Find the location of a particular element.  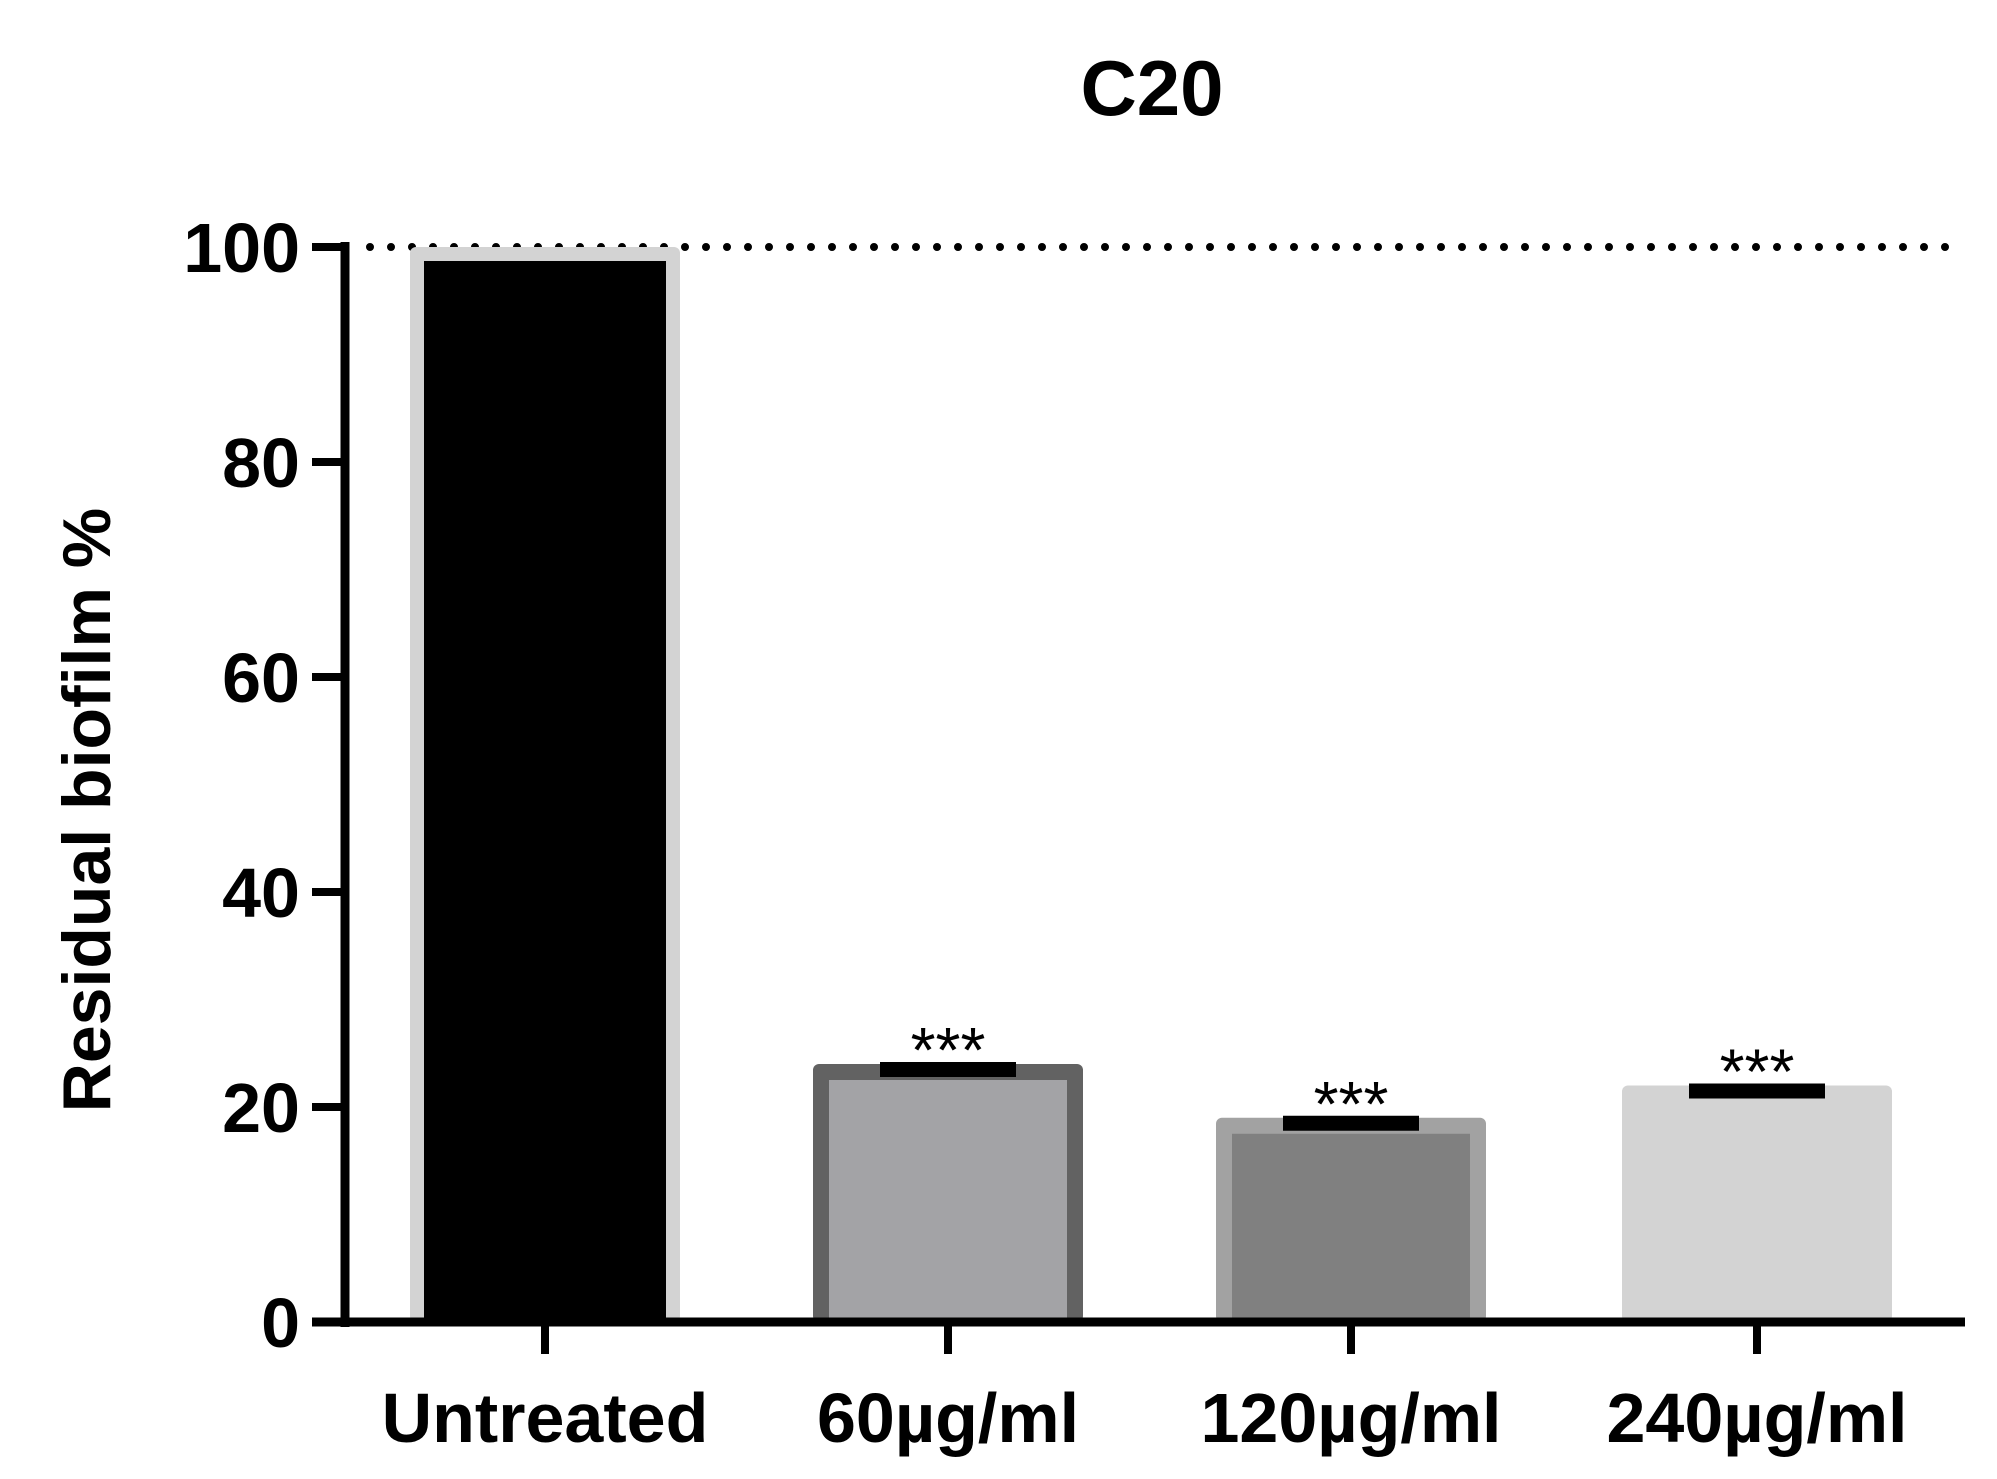

y-tick-label: 60 is located at coordinates (261, 678).